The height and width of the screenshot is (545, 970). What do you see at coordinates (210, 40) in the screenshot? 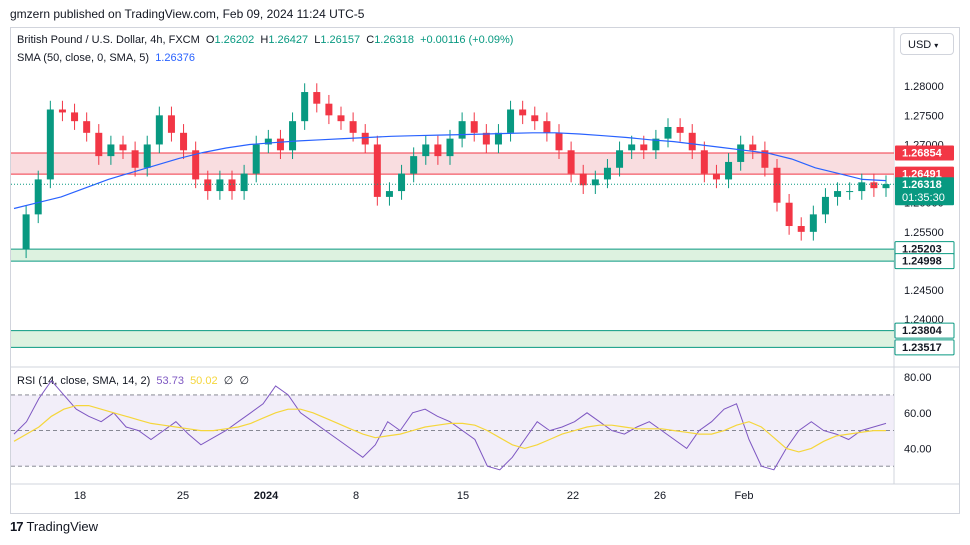
I see `open-label: O` at bounding box center [210, 40].